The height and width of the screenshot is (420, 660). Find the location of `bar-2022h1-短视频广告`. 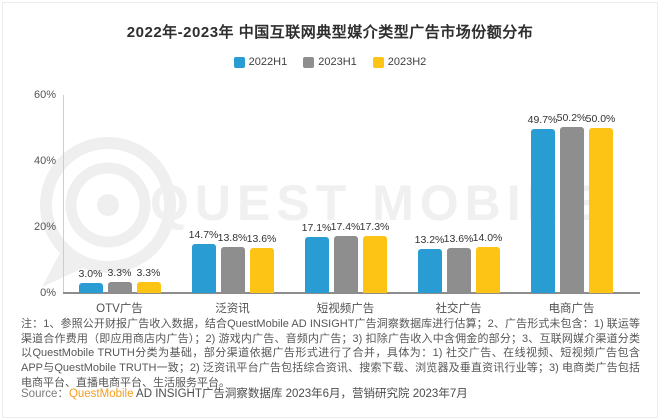

bar-2022h1-短视频广告 is located at coordinates (316, 264).